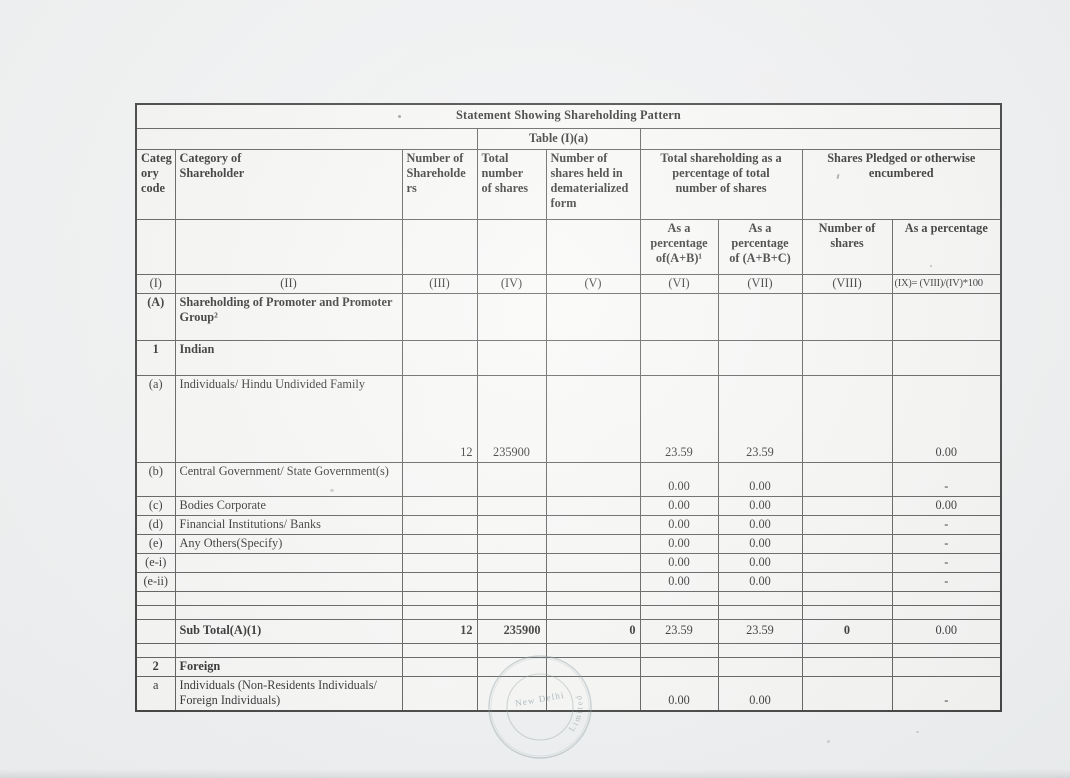 Image resolution: width=1070 pixels, height=778 pixels. What do you see at coordinates (511, 184) in the screenshot?
I see `header-total-number-of-shares: Total number of shares` at bounding box center [511, 184].